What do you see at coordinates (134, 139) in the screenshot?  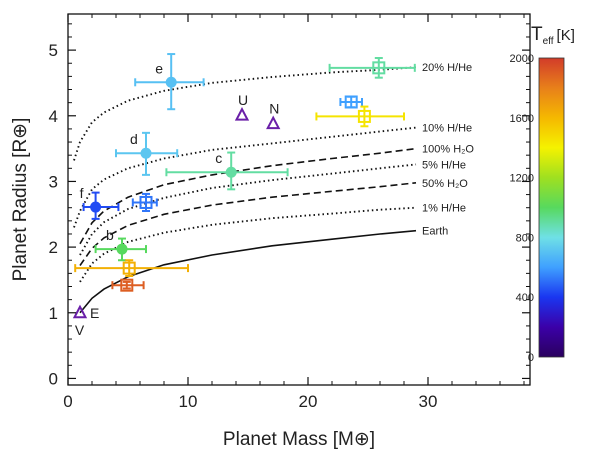 I see `planet-label: d` at bounding box center [134, 139].